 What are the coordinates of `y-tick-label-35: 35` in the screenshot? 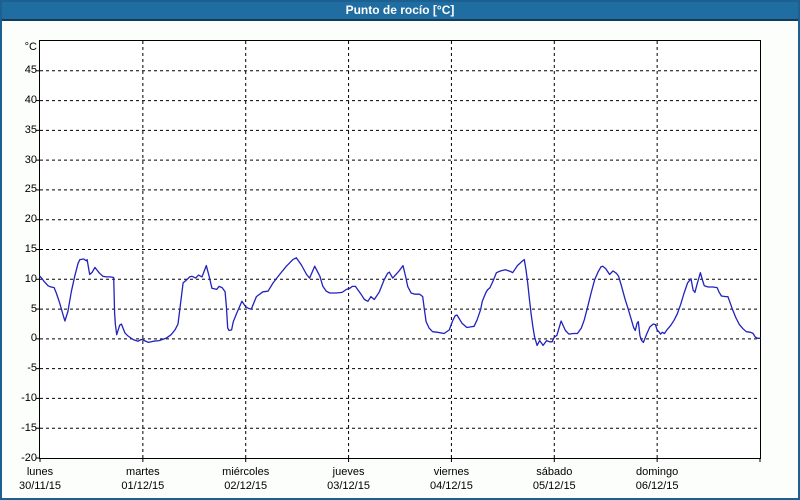 It's located at (30, 129).